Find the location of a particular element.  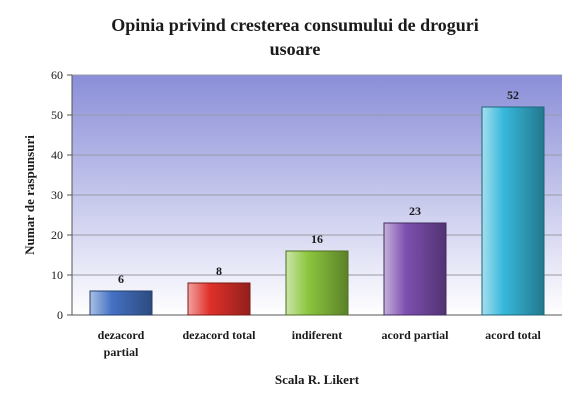

bar-value-label: 8 is located at coordinates (219, 271).